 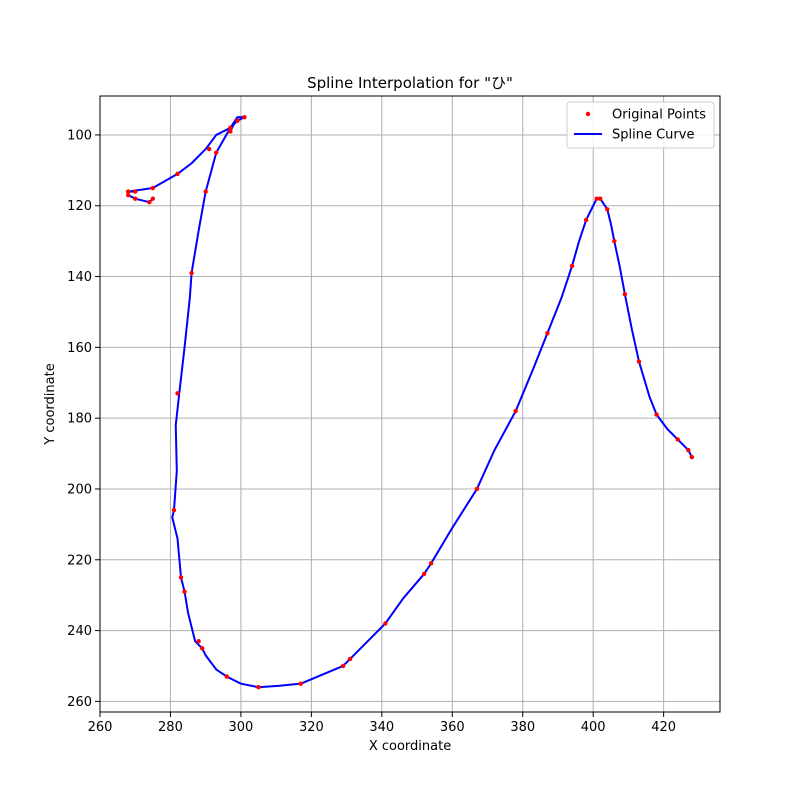 I want to click on x-tick-label: 280, so click(x=170, y=727).